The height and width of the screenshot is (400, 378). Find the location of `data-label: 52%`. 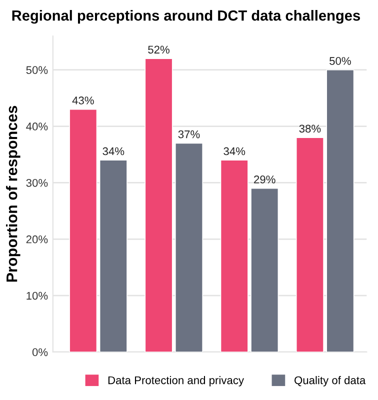

data-label: 52% is located at coordinates (159, 50).